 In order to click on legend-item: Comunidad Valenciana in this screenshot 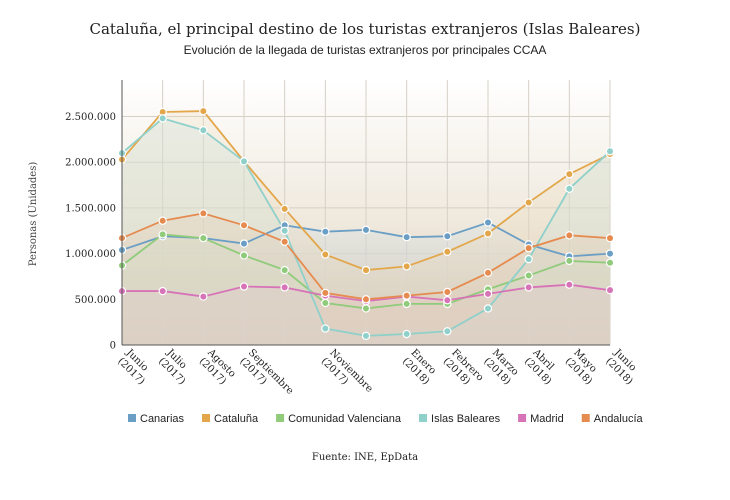, I will do `click(339, 419)`.